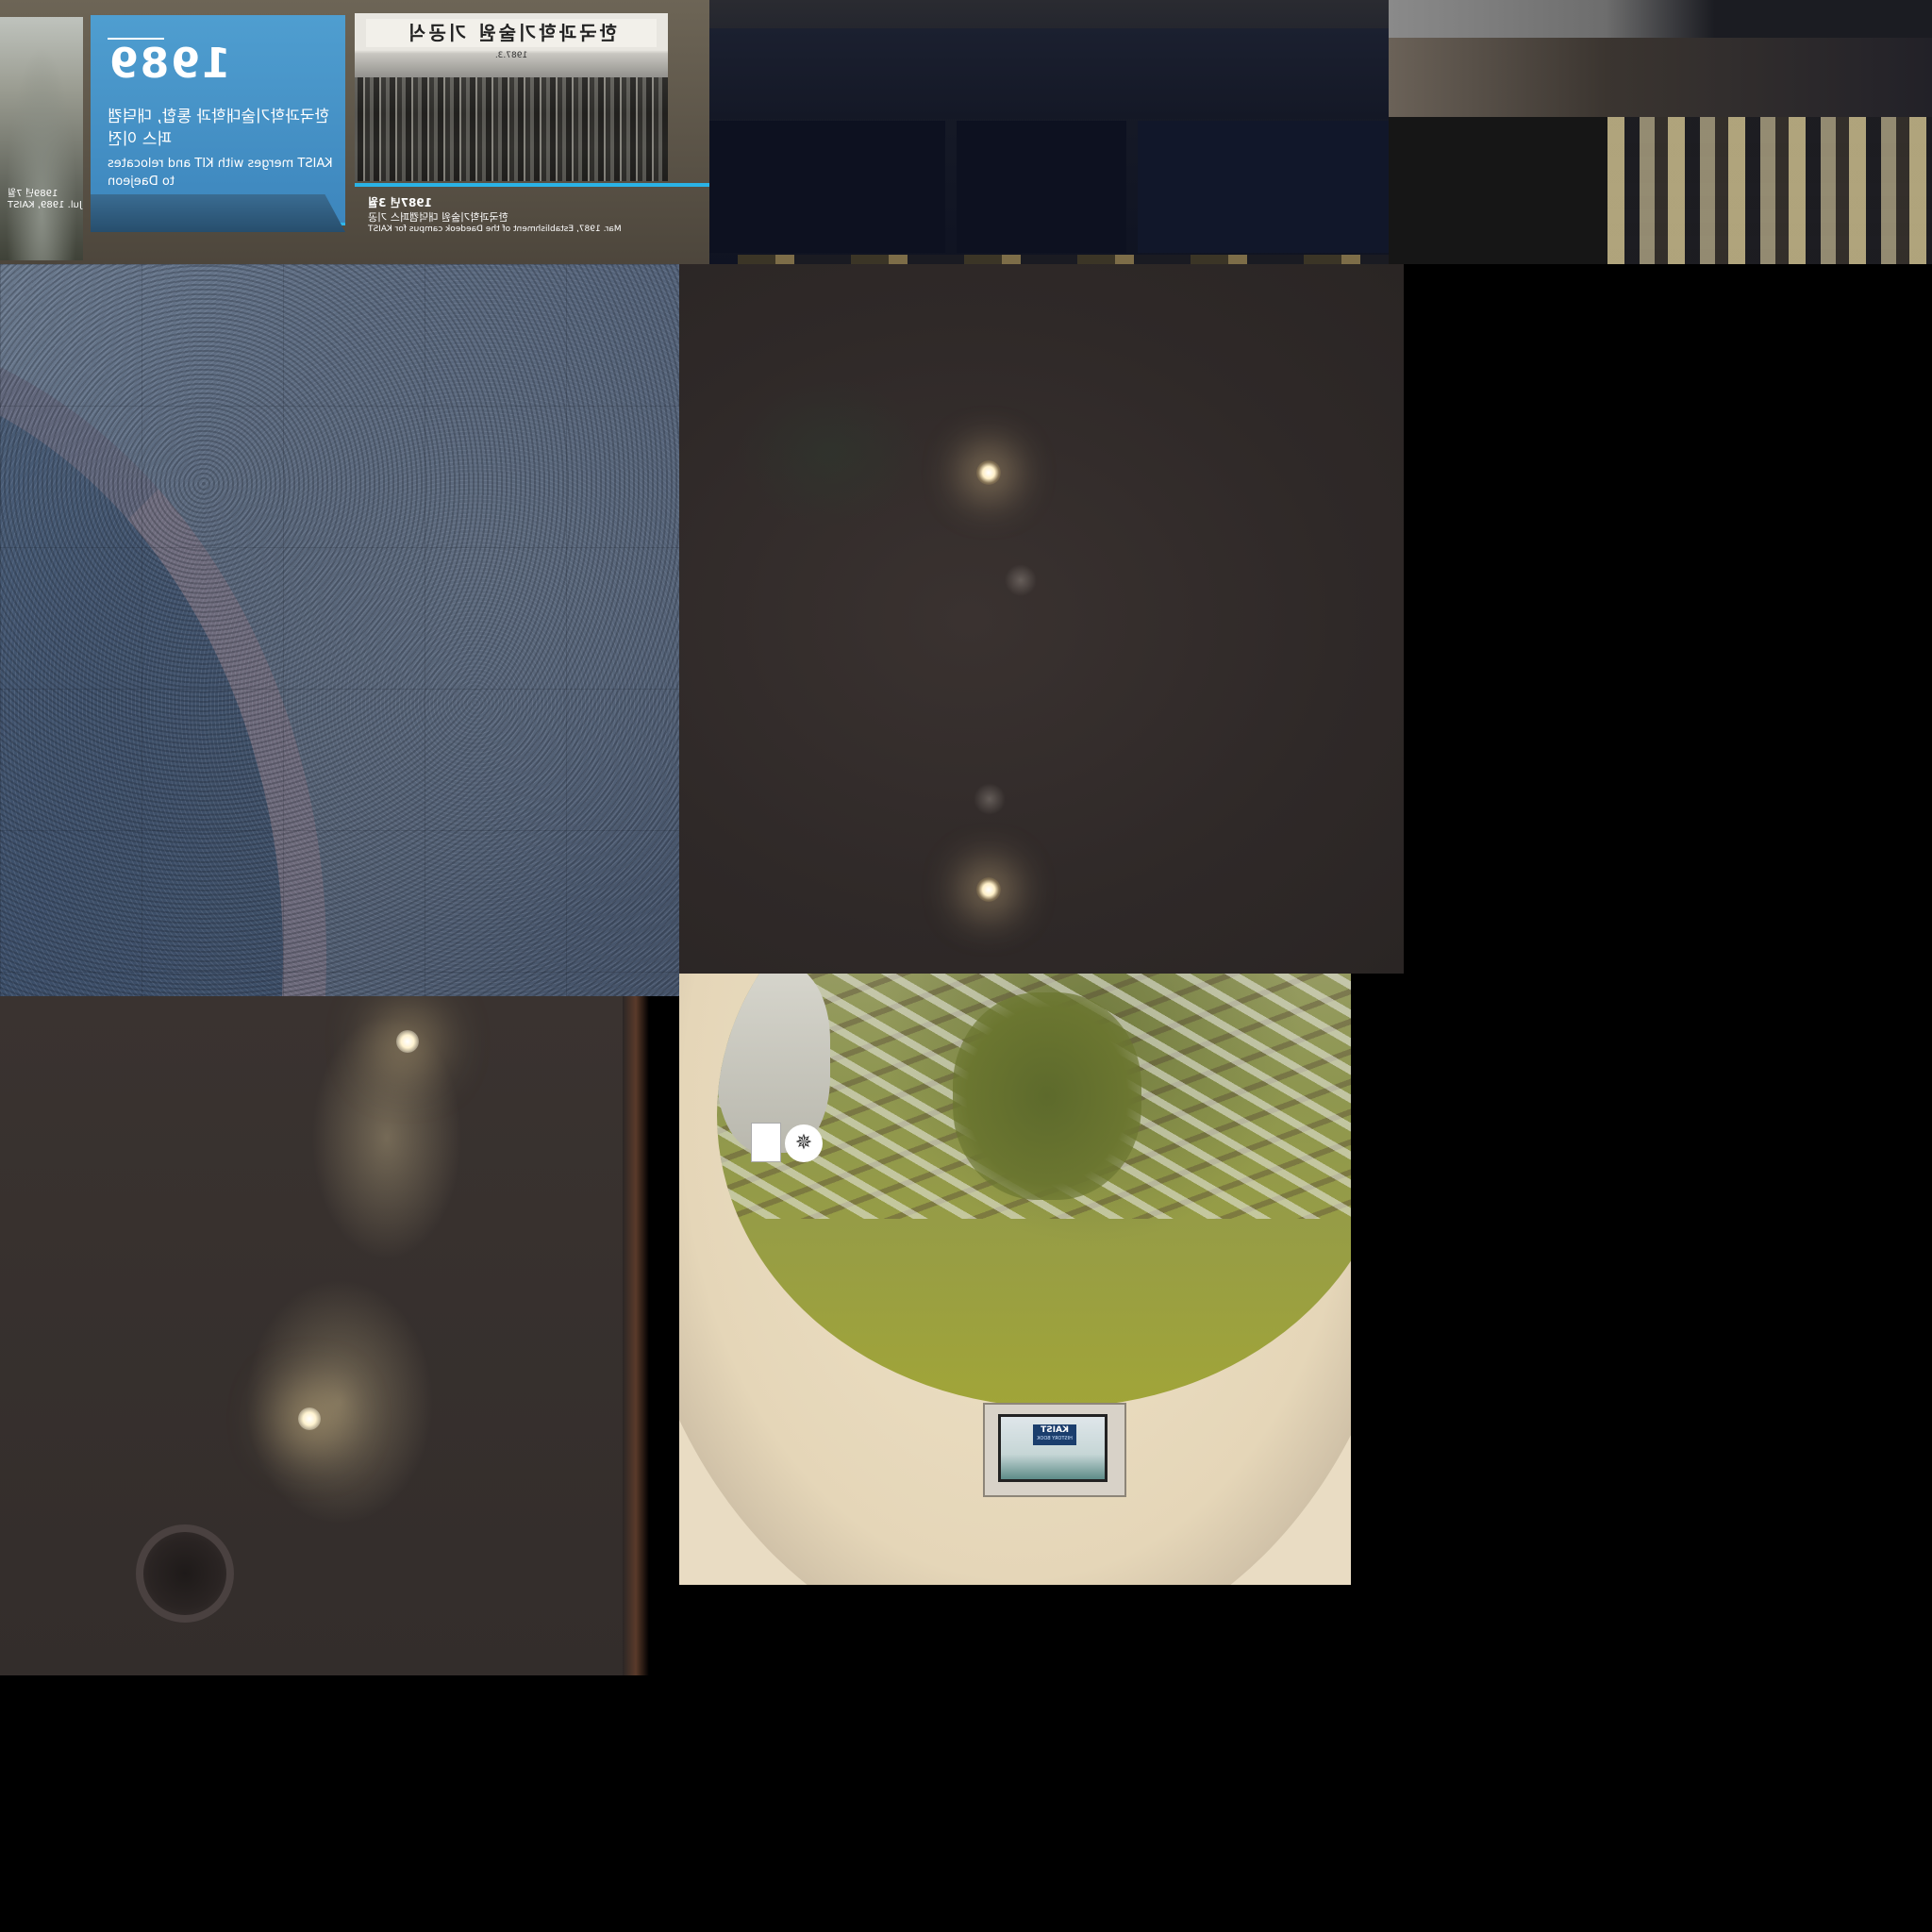 The height and width of the screenshot is (1932, 1932). I want to click on floor-texture, so click(339, 630).